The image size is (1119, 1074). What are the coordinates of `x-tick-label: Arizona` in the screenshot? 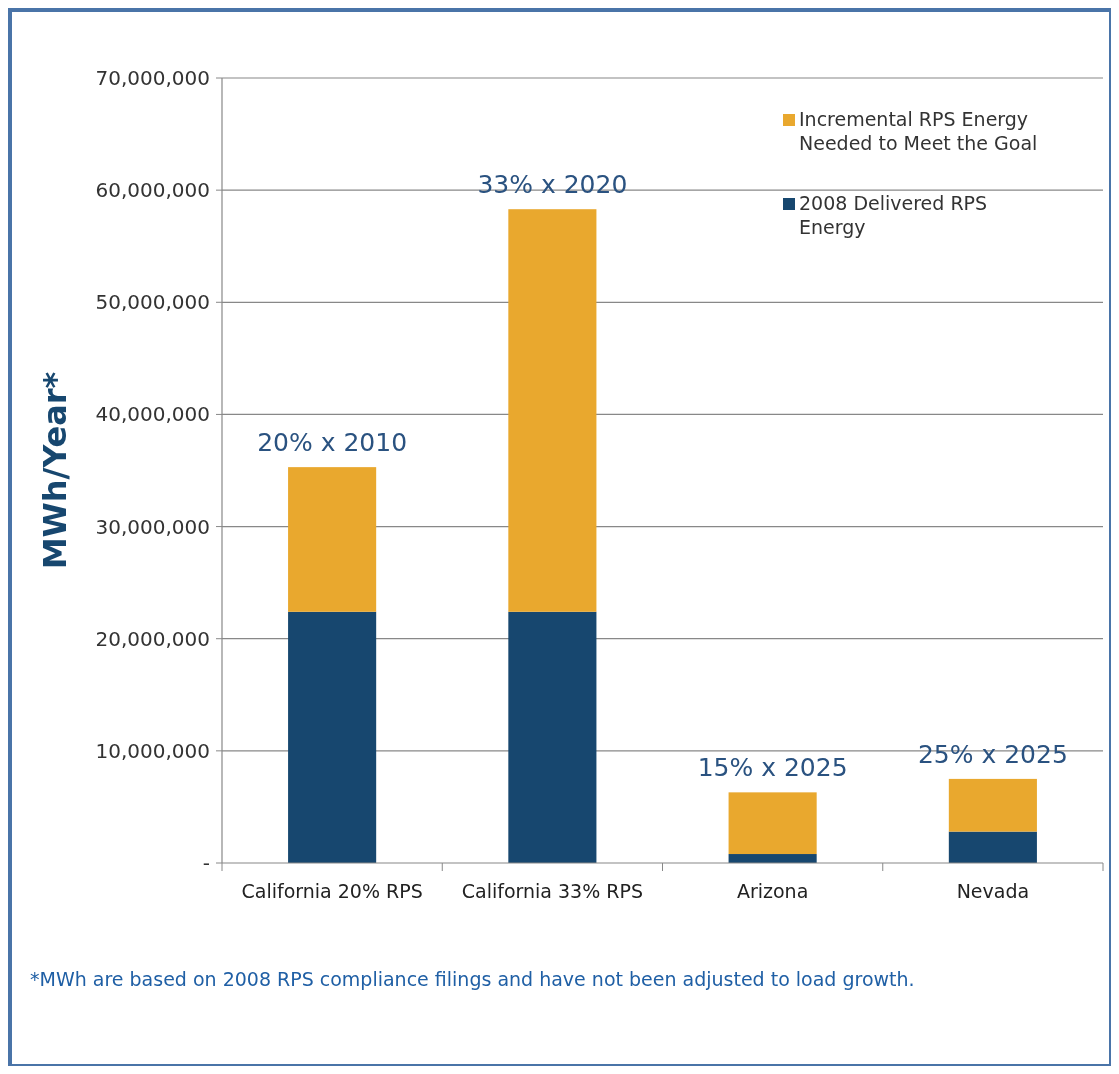 It's located at (772, 890).